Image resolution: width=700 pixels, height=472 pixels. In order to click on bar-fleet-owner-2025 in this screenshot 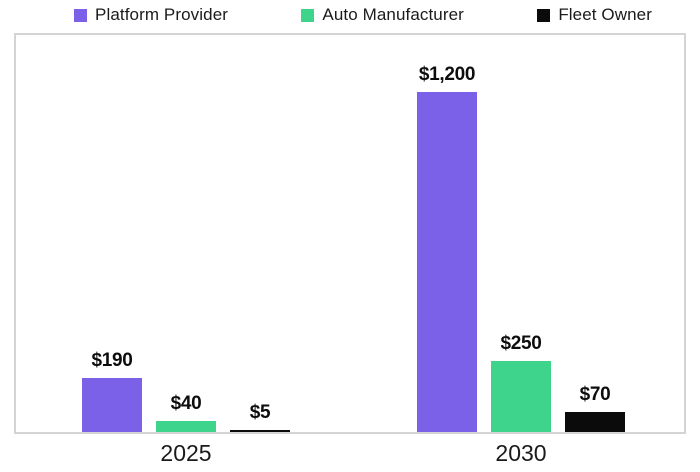, I will do `click(260, 430)`.